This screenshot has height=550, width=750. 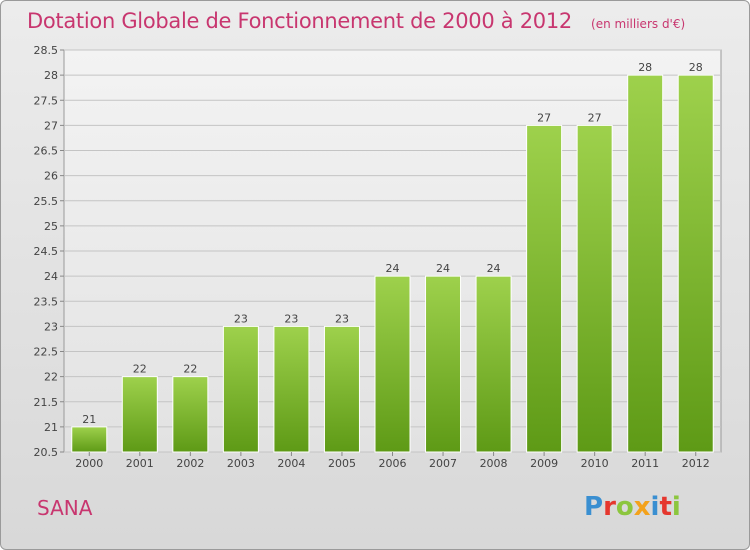 I want to click on data-label: 21, so click(x=89, y=419).